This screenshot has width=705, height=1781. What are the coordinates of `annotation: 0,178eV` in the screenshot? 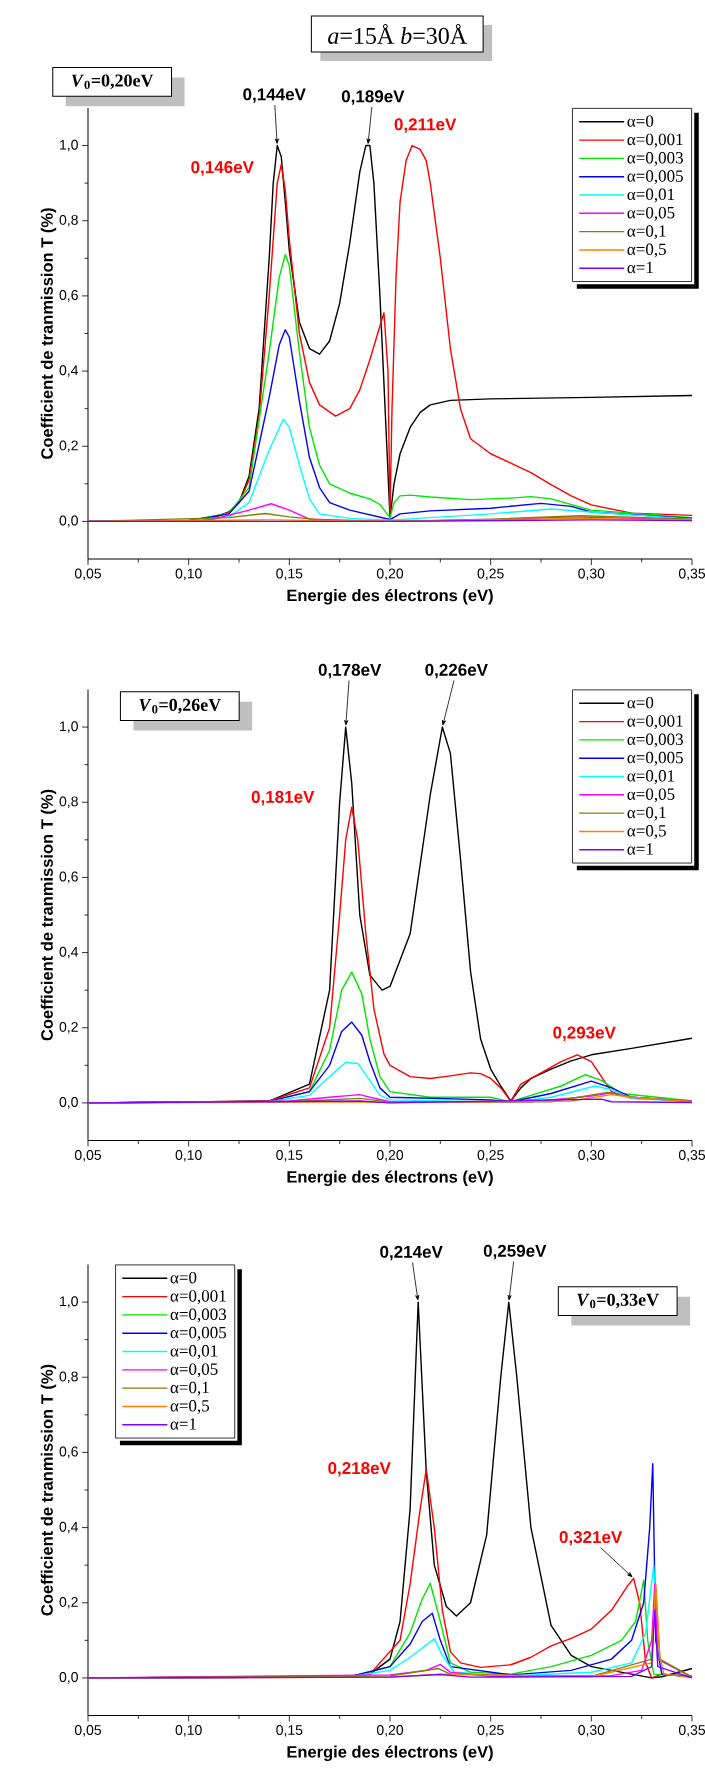 It's located at (350, 671).